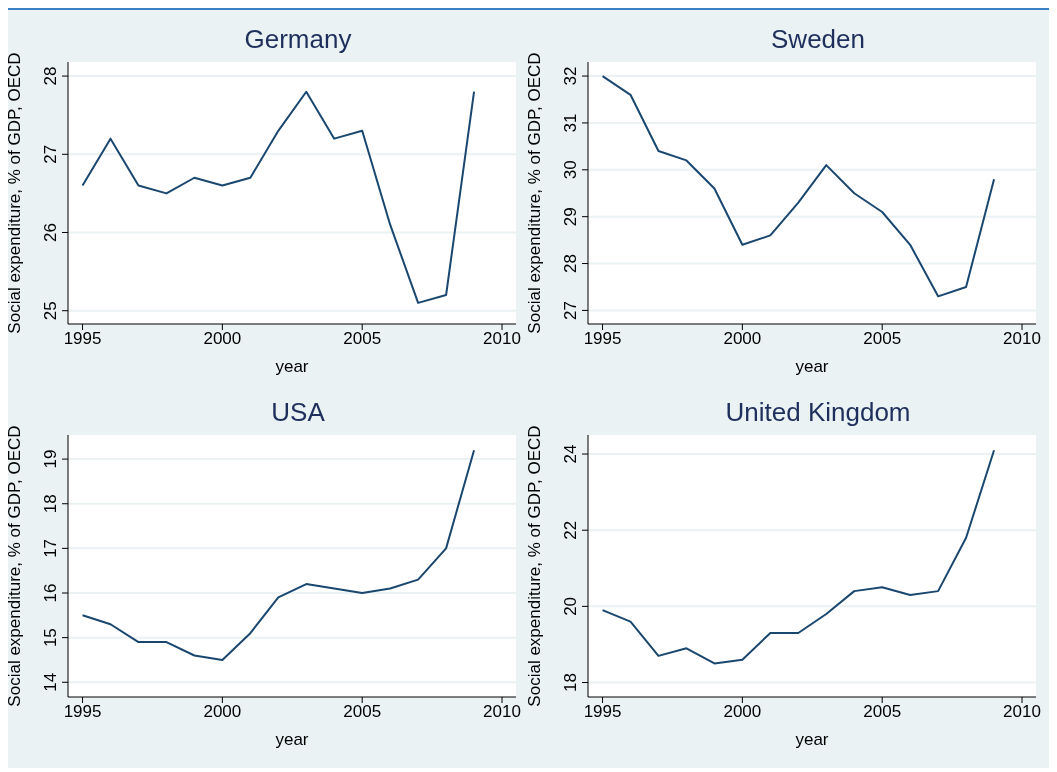  What do you see at coordinates (818, 39) in the screenshot?
I see `chart-title: Sweden` at bounding box center [818, 39].